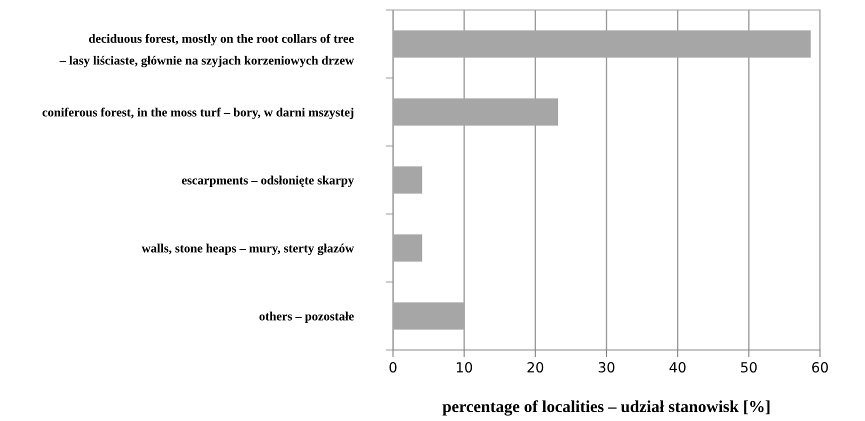 Image resolution: width=865 pixels, height=421 pixels. I want to click on y-tick-label: walls, stone heaps – mury, sterty głazów, so click(248, 250).